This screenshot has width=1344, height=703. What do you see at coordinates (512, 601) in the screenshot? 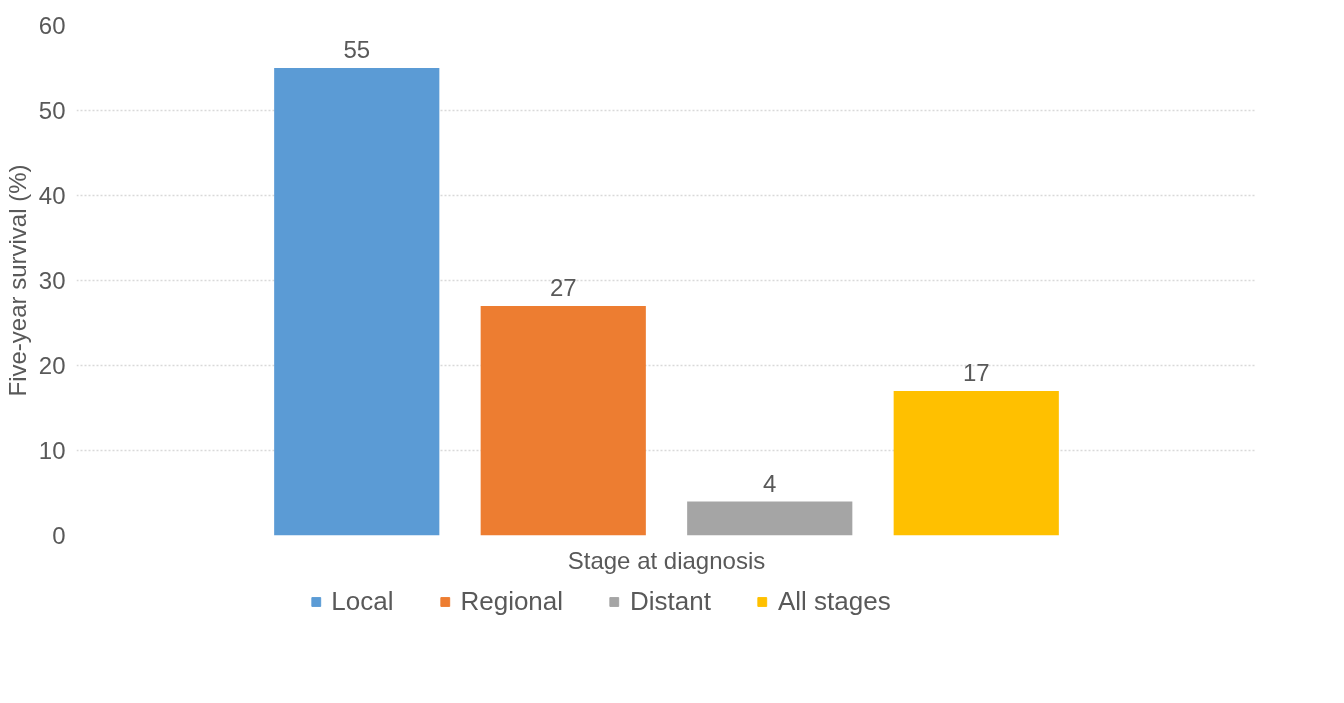
I see `legend-label: Regional` at bounding box center [512, 601].